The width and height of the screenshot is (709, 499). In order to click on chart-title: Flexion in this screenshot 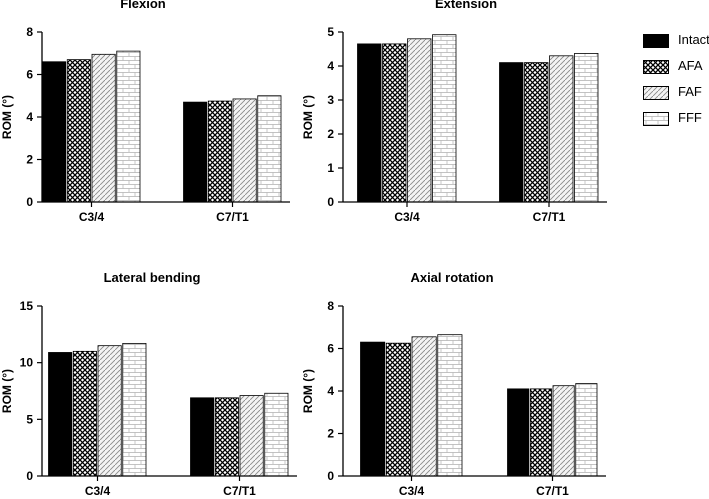, I will do `click(143, 5)`.